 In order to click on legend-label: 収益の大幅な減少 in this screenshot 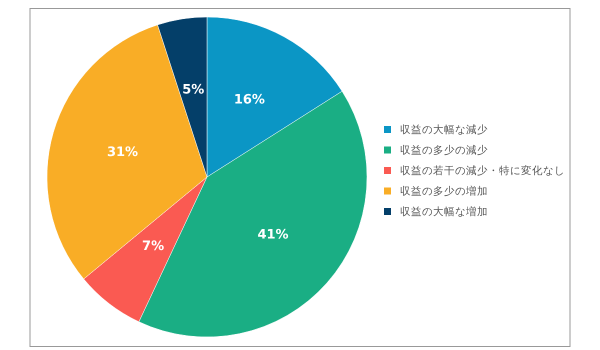, I will do `click(444, 129)`.